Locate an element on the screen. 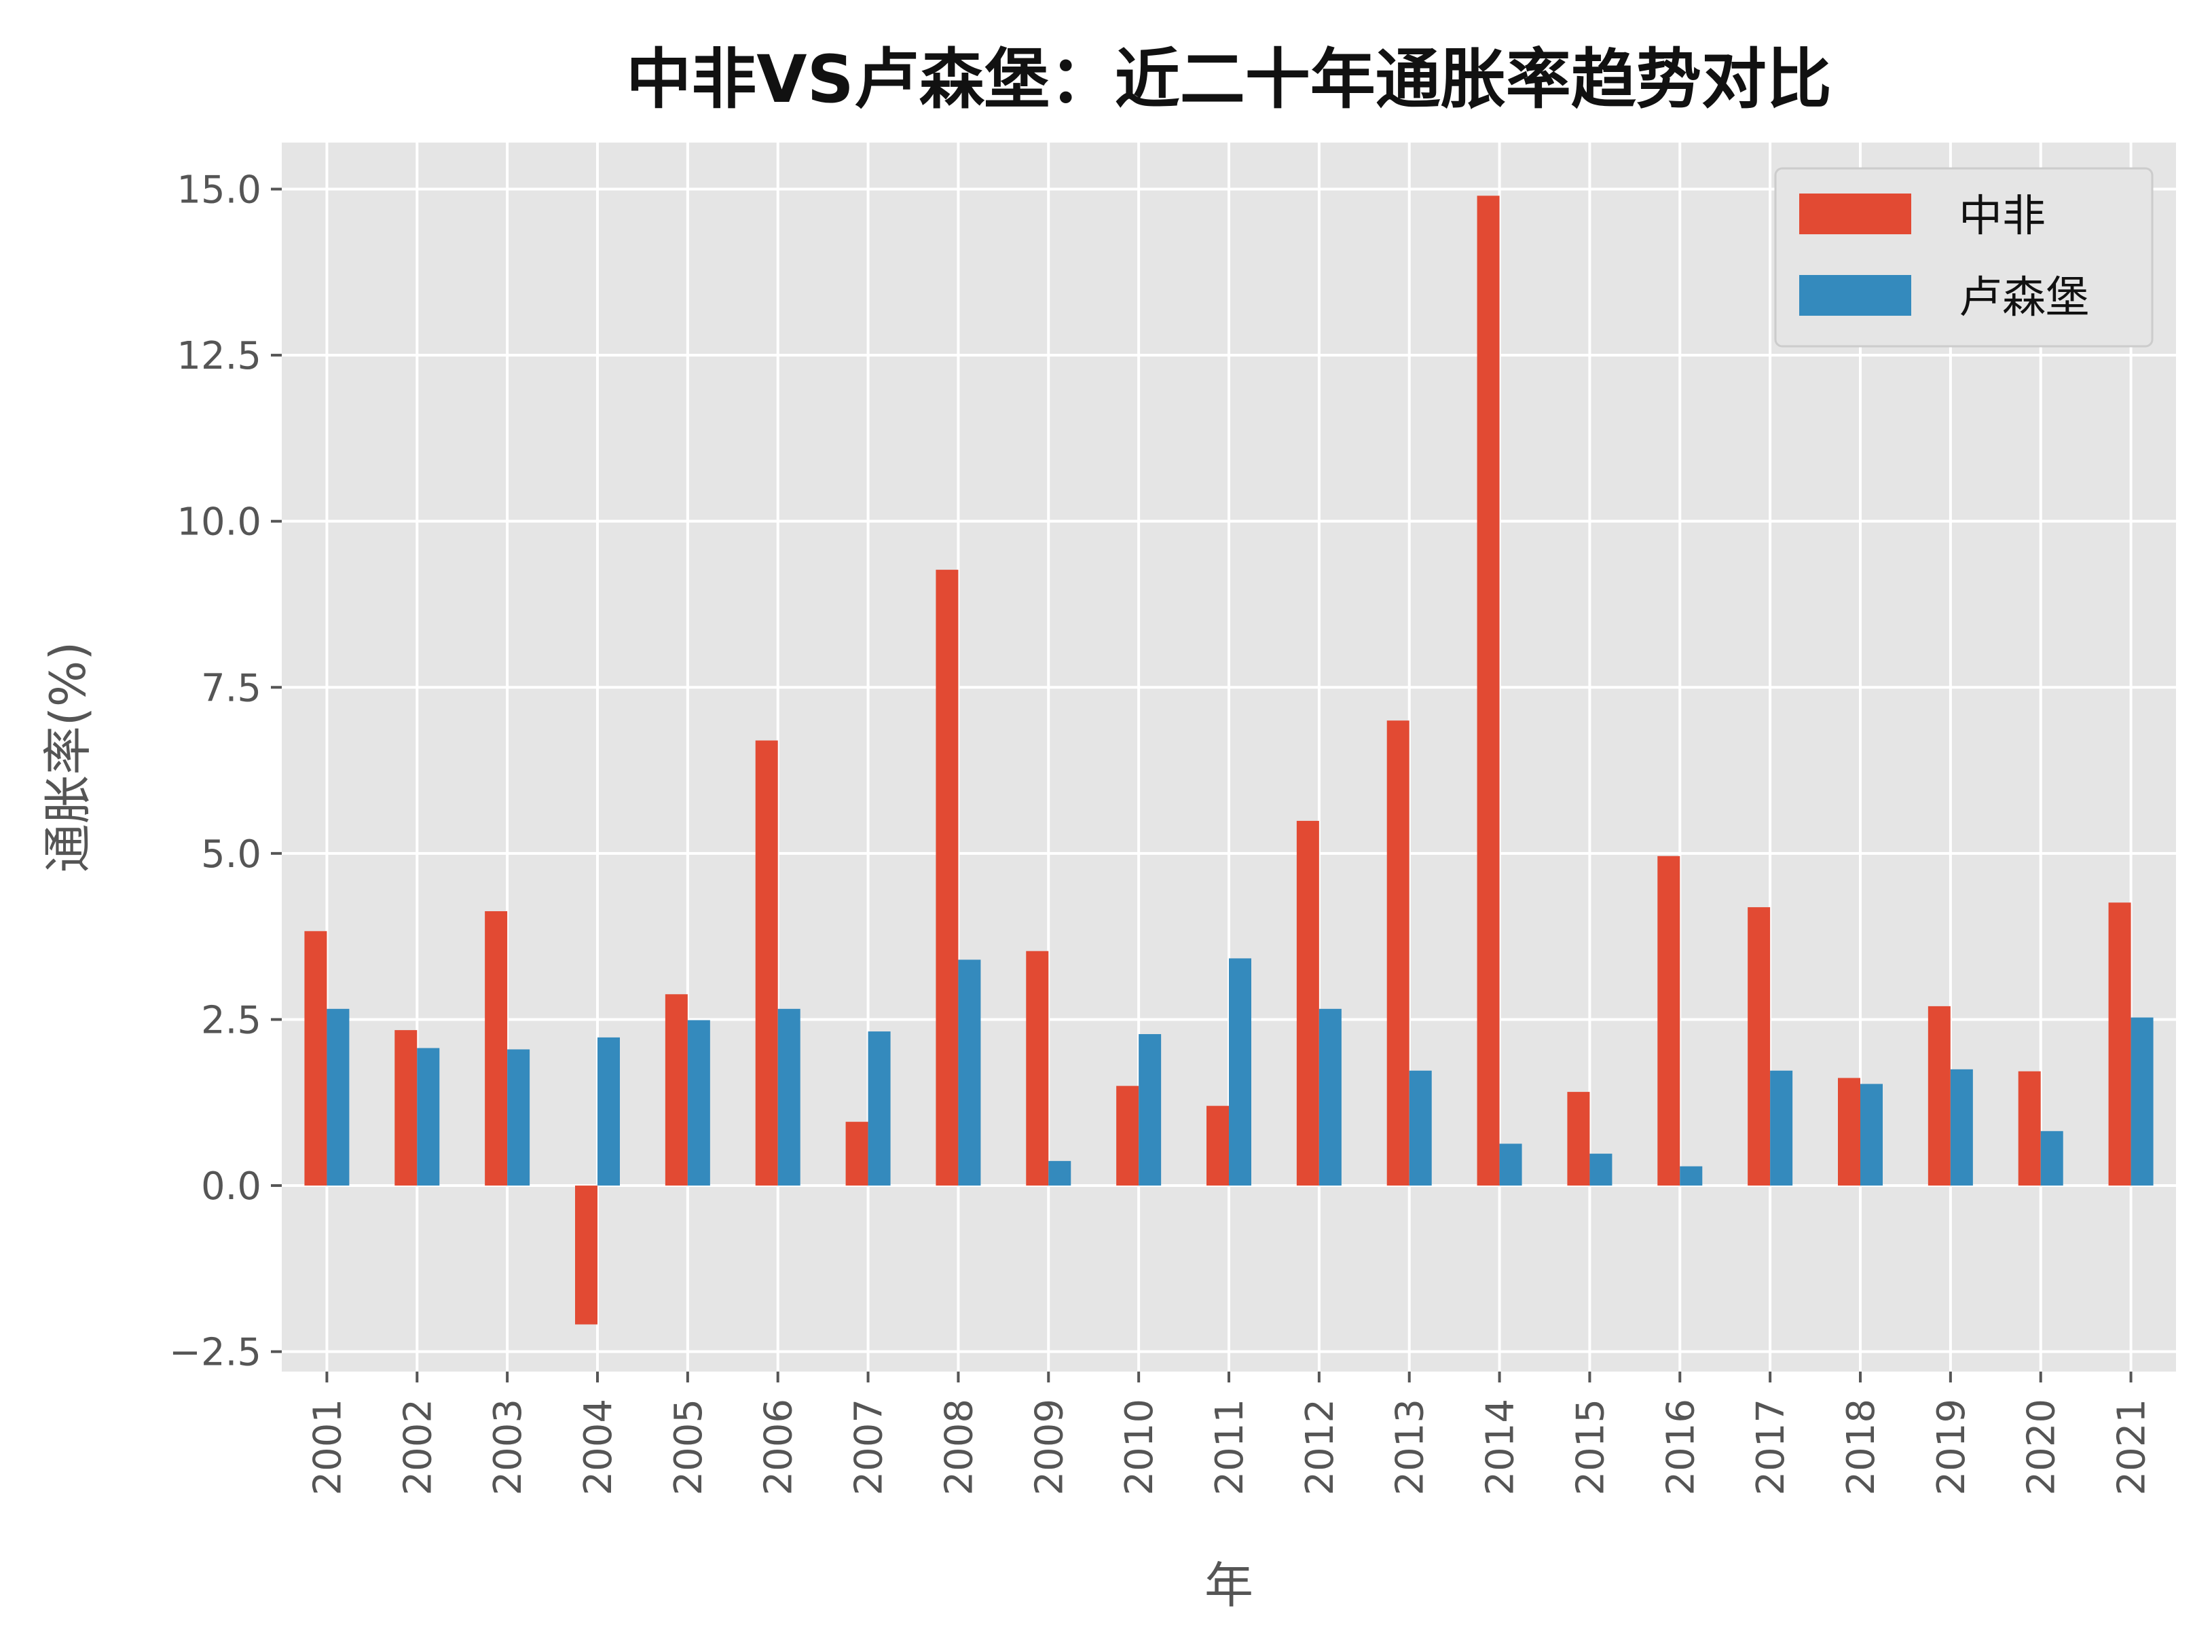 The image size is (2212, 1652). x-tick-label: 2016 is located at coordinates (1681, 1448).